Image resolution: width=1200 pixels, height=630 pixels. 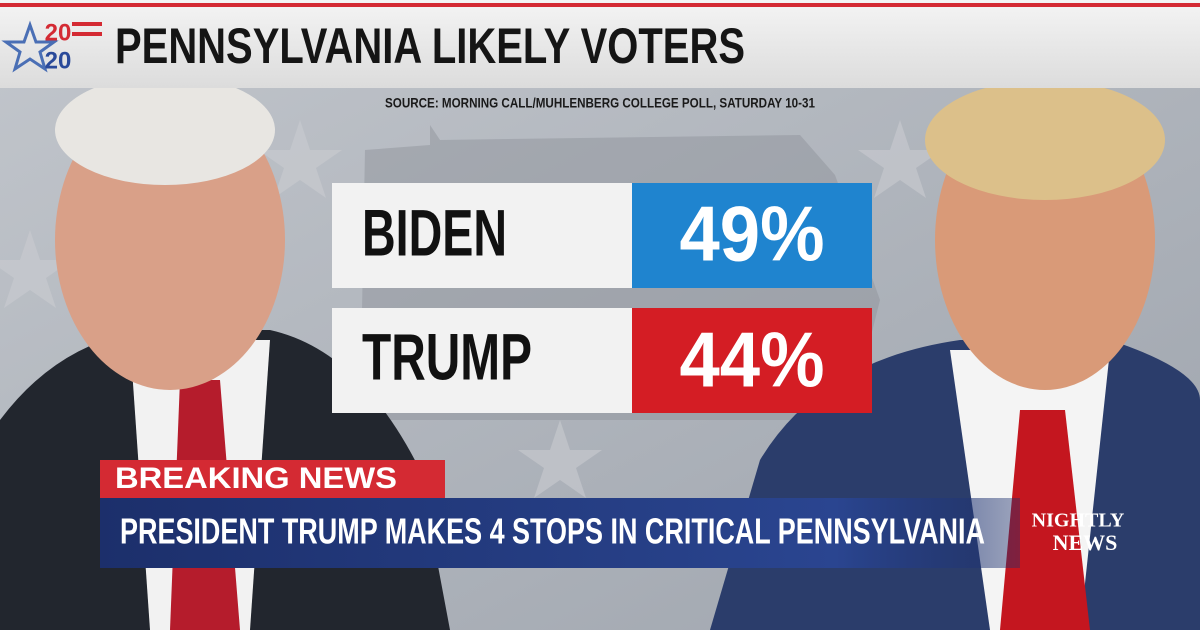 What do you see at coordinates (256, 478) in the screenshot?
I see `breaking-label: BREAKING NEWS` at bounding box center [256, 478].